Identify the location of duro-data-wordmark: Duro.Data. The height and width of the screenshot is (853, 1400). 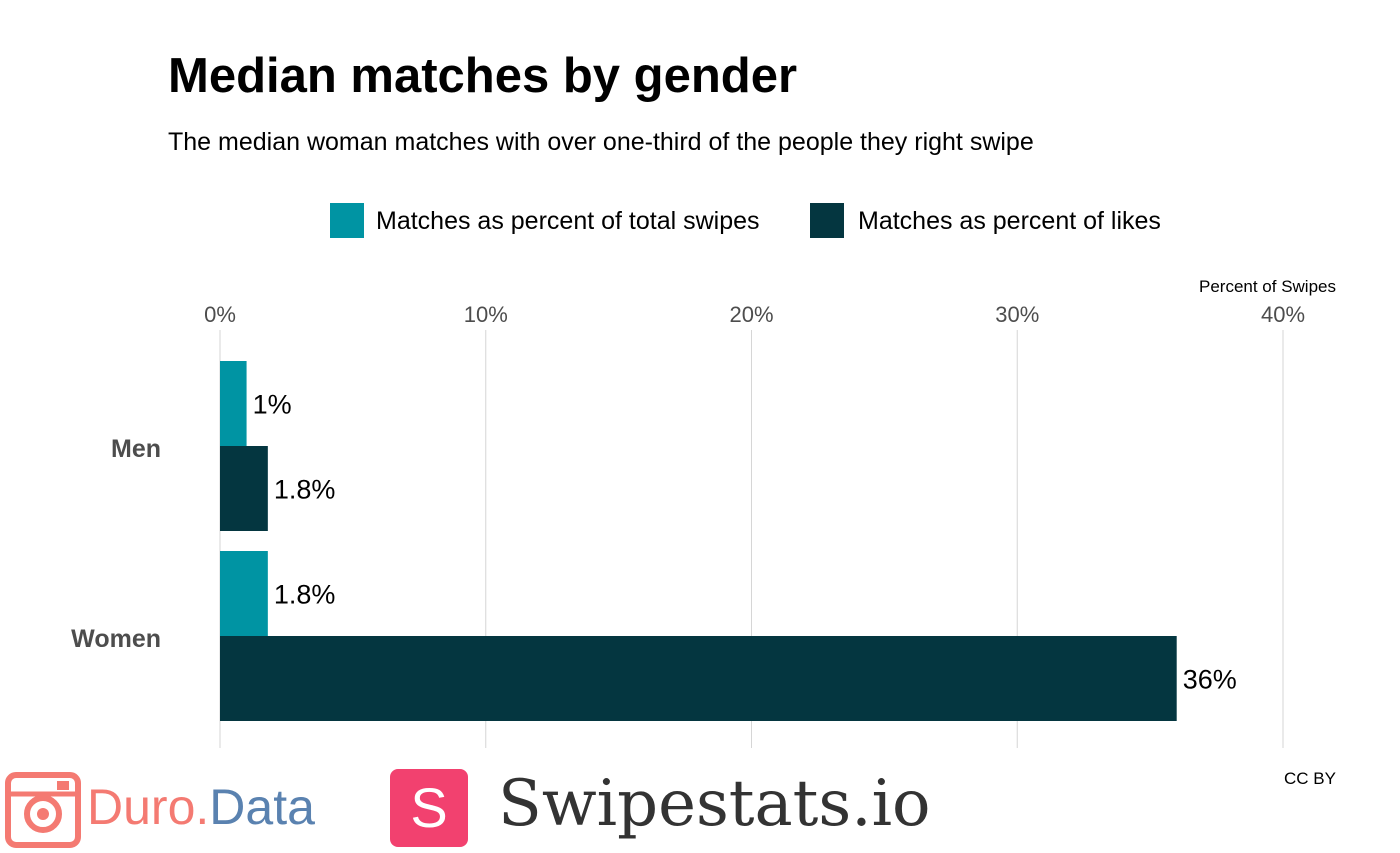
(201, 807).